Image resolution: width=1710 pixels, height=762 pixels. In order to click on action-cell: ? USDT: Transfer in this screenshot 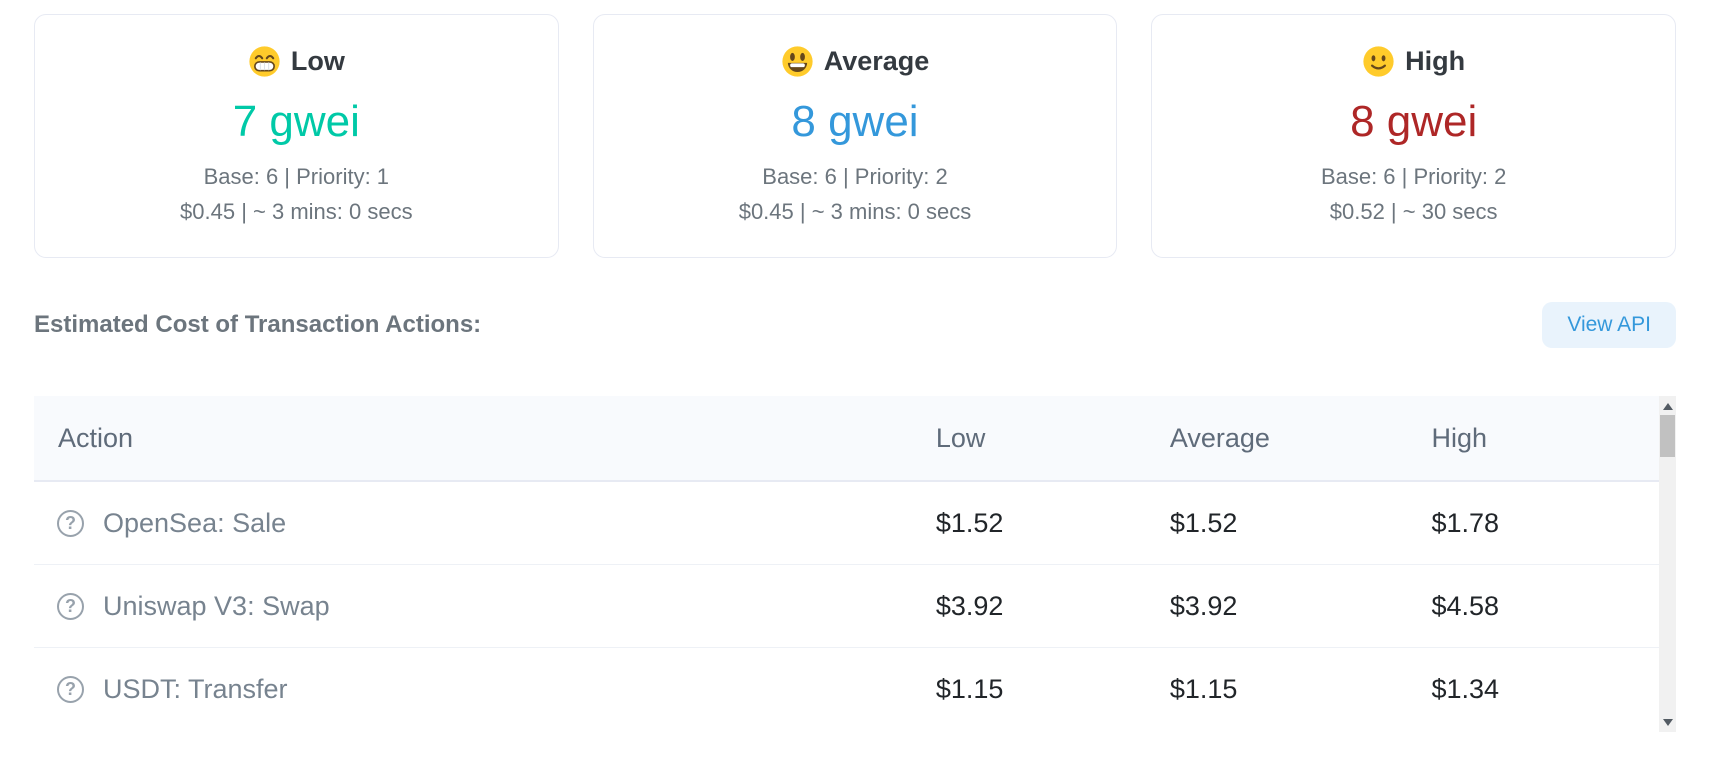, I will do `click(485, 689)`.